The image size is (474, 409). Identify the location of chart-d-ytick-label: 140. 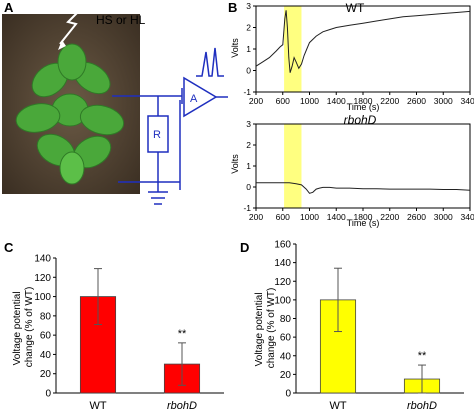
(282, 263).